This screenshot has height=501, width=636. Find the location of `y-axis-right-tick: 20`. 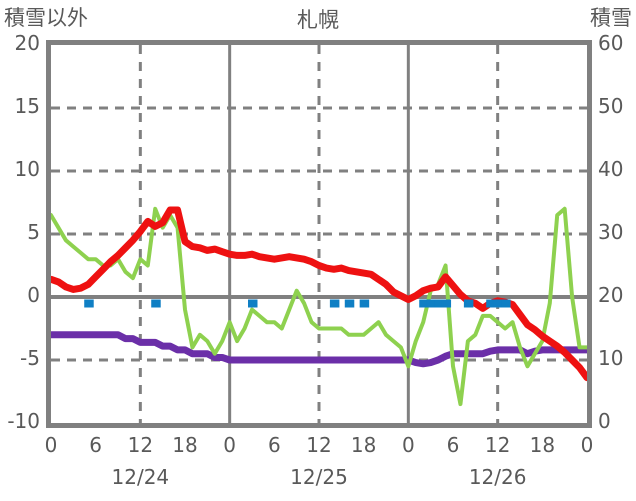

y-axis-right-tick: 20 is located at coordinates (611, 295).